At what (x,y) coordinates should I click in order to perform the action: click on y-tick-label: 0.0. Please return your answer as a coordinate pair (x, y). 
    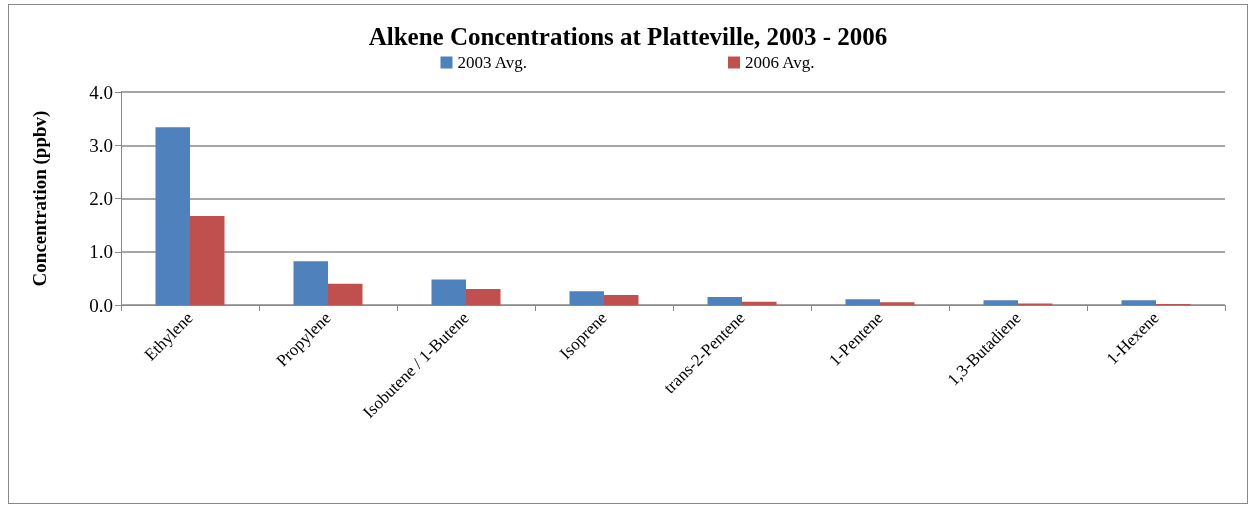
    Looking at the image, I should click on (101, 305).